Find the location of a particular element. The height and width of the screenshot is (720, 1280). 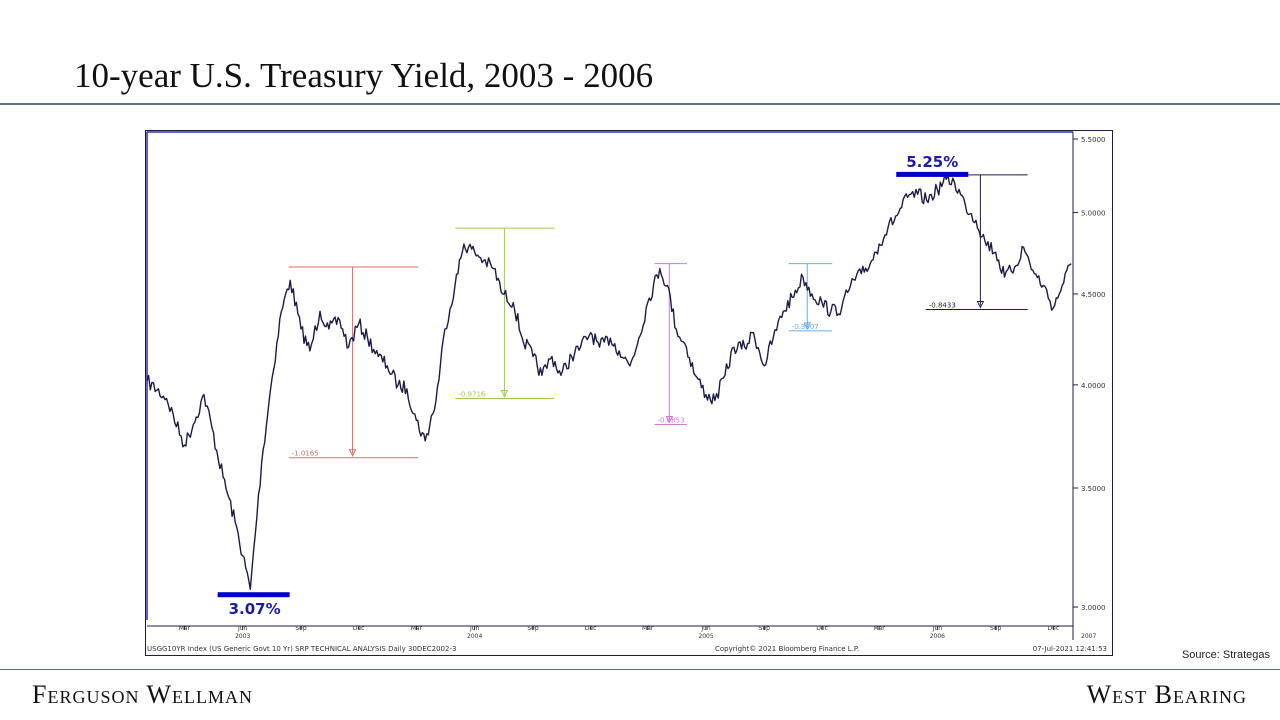

drawdown-label: -0.8853 is located at coordinates (670, 420).